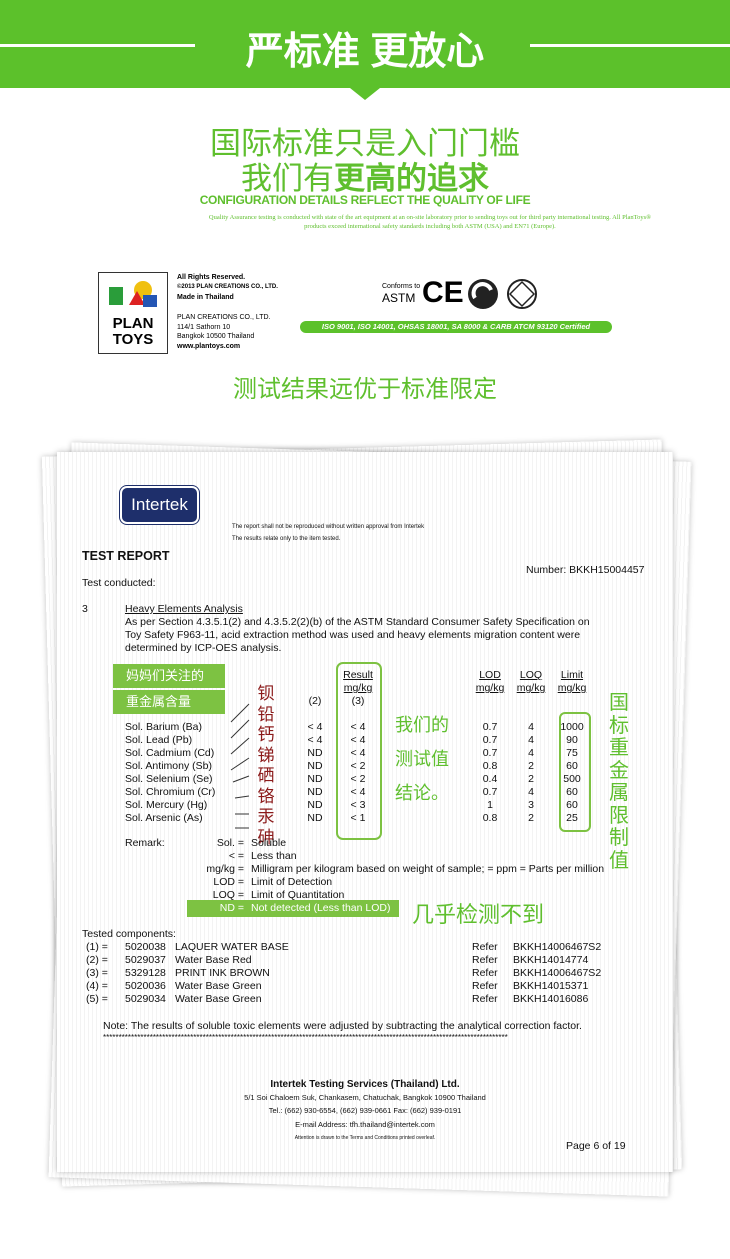  What do you see at coordinates (170, 753) in the screenshot?
I see `element-name: Sol. Cadmium (Cd)` at bounding box center [170, 753].